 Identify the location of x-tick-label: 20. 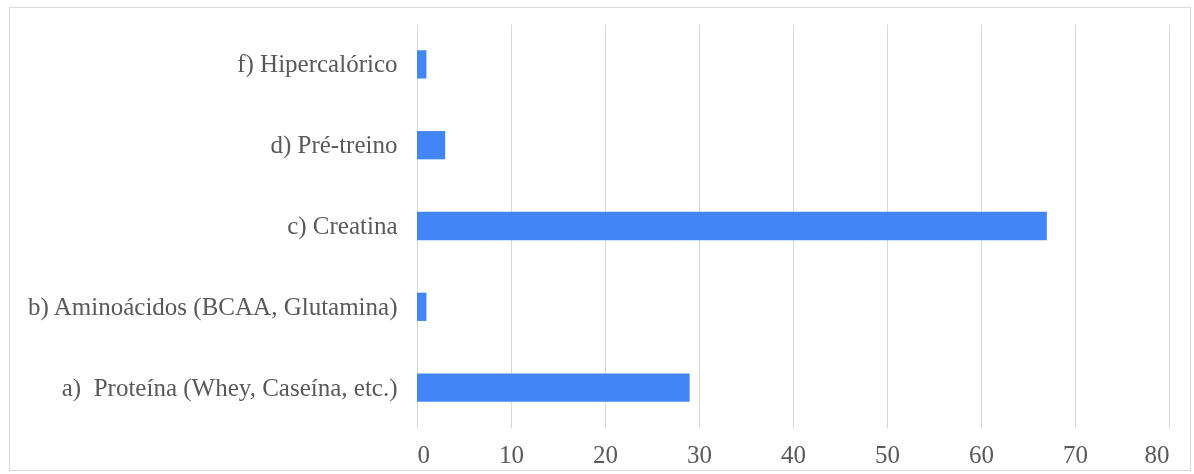
(605, 454).